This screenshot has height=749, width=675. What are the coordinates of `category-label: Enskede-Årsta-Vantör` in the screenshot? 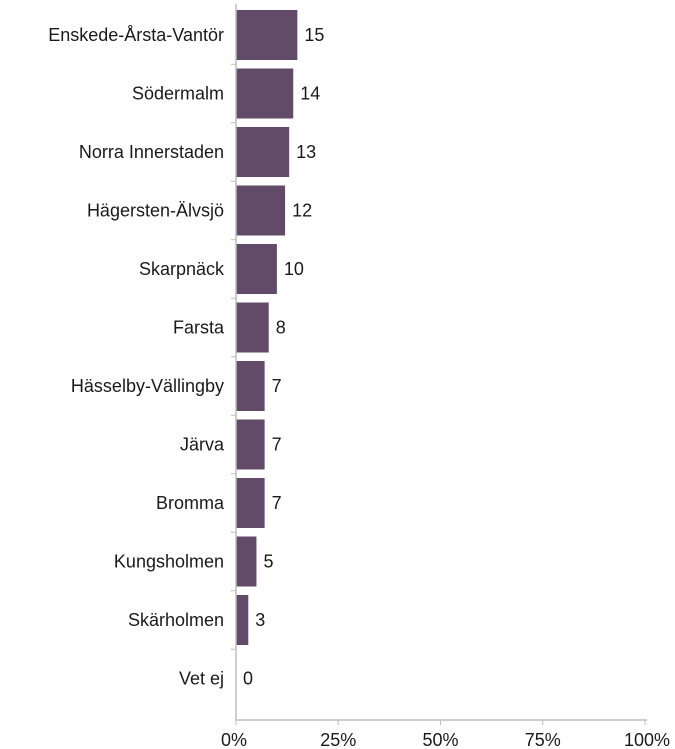 It's located at (136, 35).